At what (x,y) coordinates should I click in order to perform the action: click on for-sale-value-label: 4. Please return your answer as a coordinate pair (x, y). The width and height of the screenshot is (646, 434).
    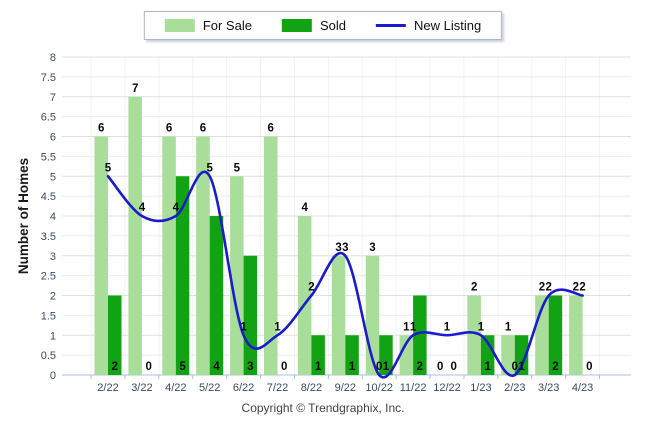
    Looking at the image, I should click on (304, 208).